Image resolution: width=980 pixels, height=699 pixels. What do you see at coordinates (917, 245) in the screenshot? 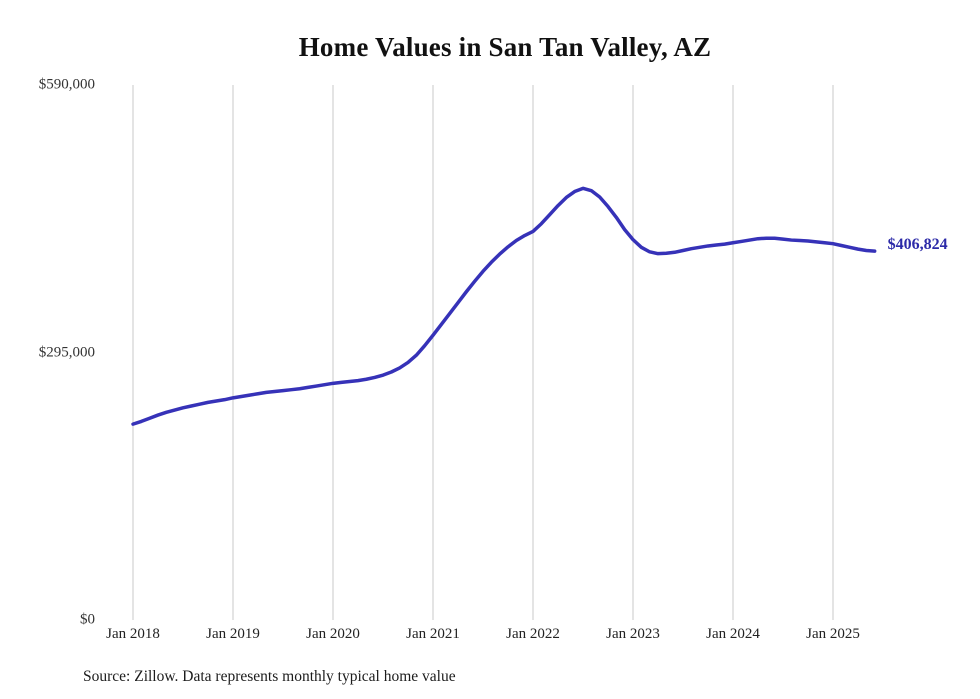
I see `latest-value-label: $406,824` at bounding box center [917, 245].